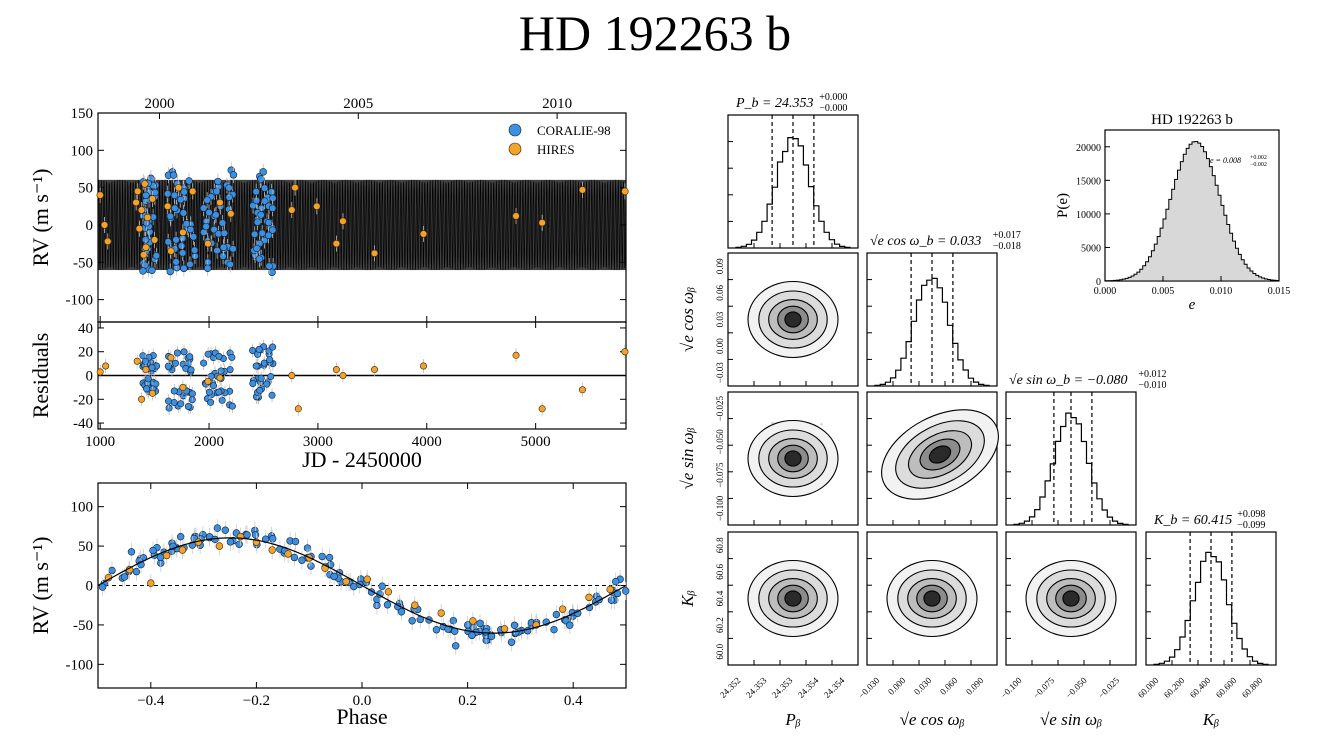  What do you see at coordinates (362, 459) in the screenshot?
I see `x-axis-label: JD - 2450000` at bounding box center [362, 459].